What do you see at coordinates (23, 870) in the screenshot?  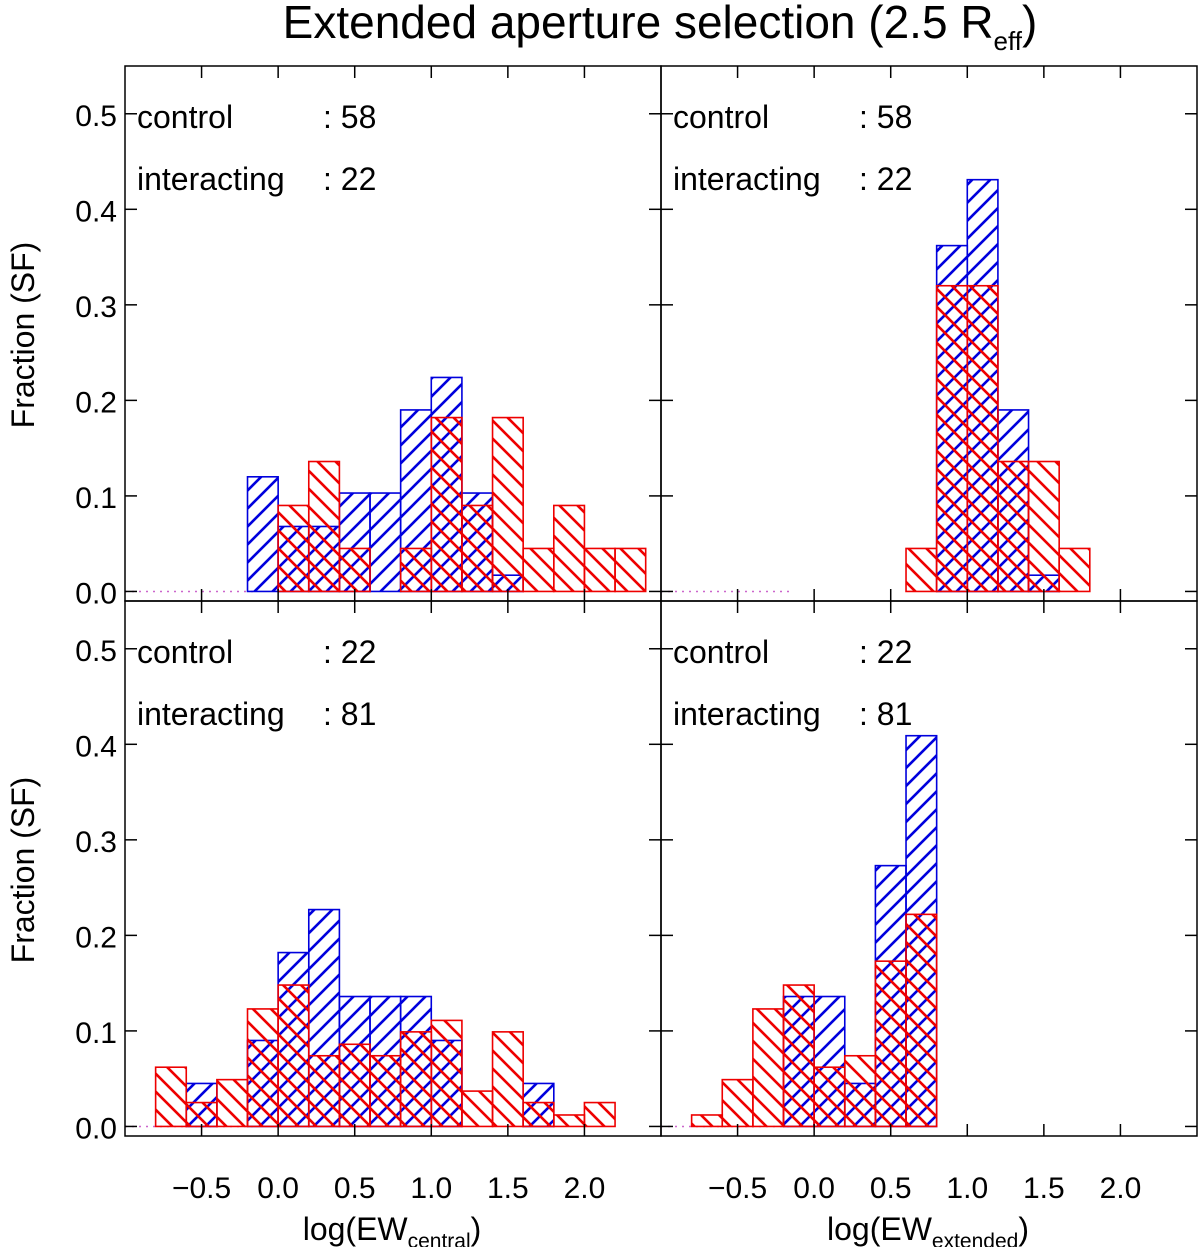 I see `y-axis-label-bottom: Fraction (SF)` at bounding box center [23, 870].